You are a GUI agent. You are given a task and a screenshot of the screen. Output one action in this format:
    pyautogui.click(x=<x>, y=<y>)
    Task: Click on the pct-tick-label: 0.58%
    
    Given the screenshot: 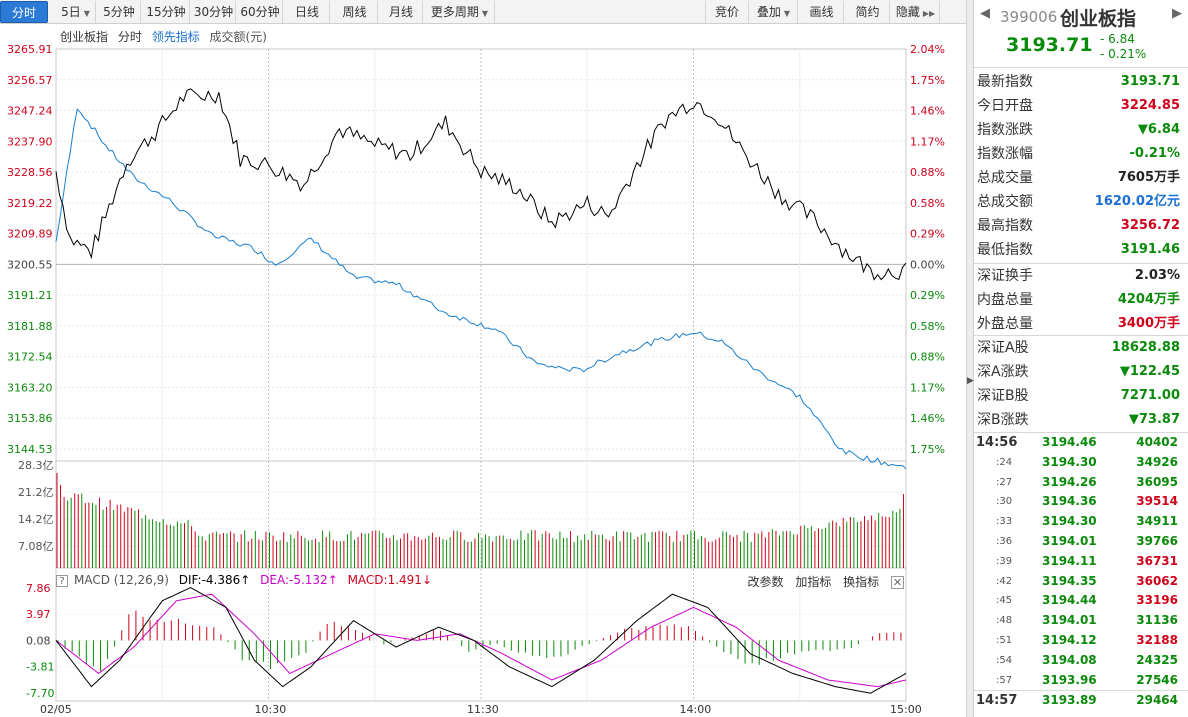 What is the action you would take?
    pyautogui.click(x=927, y=203)
    